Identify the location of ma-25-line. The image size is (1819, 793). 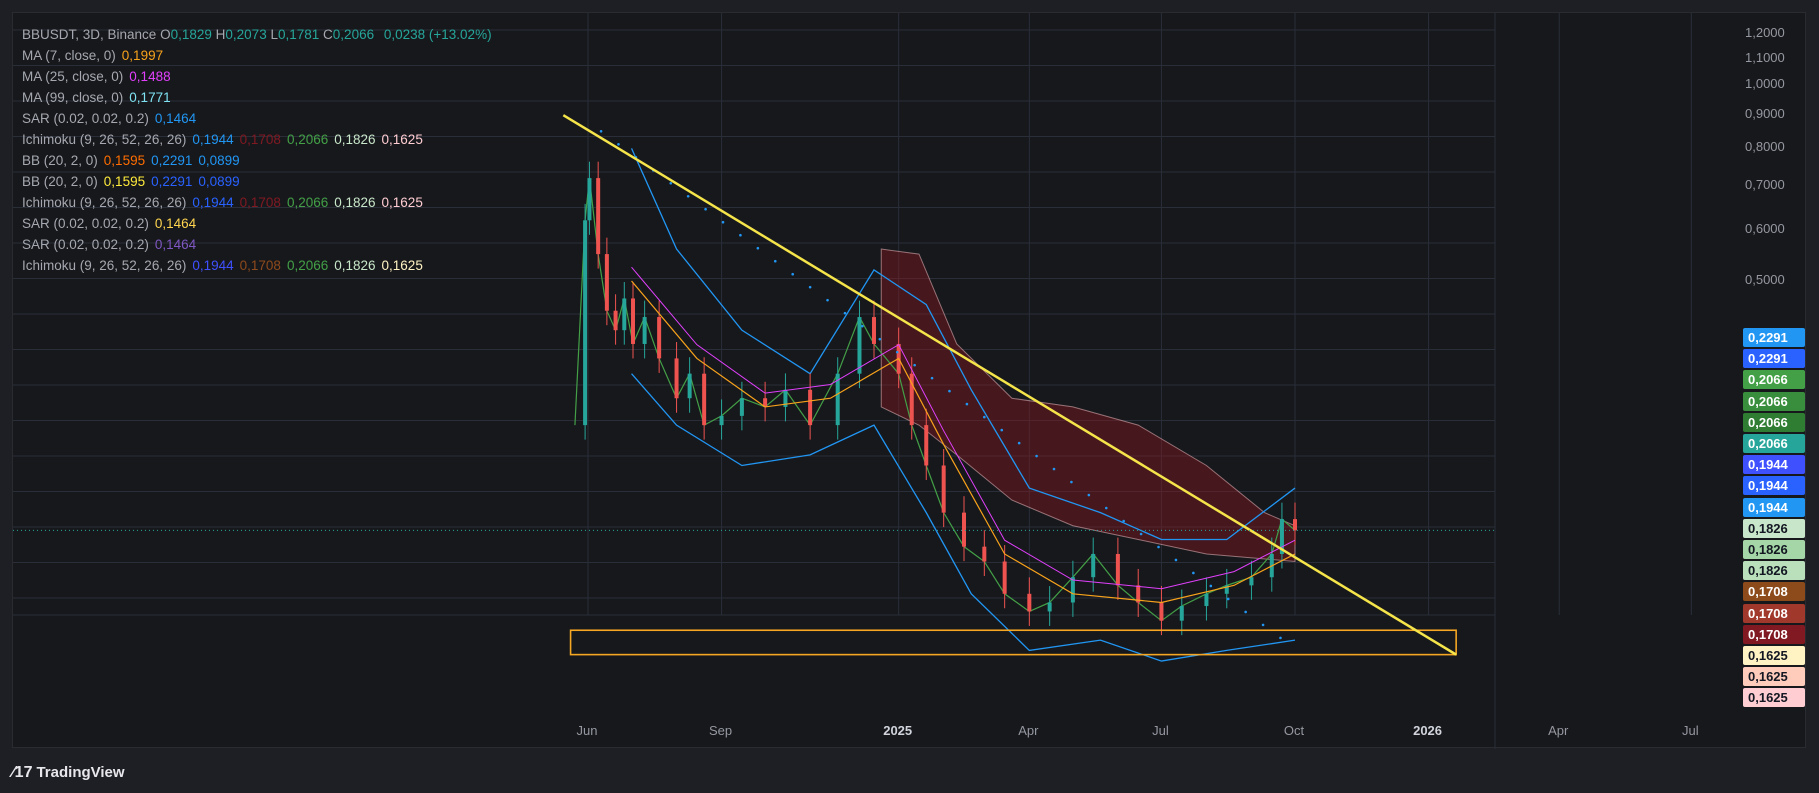
(963, 428).